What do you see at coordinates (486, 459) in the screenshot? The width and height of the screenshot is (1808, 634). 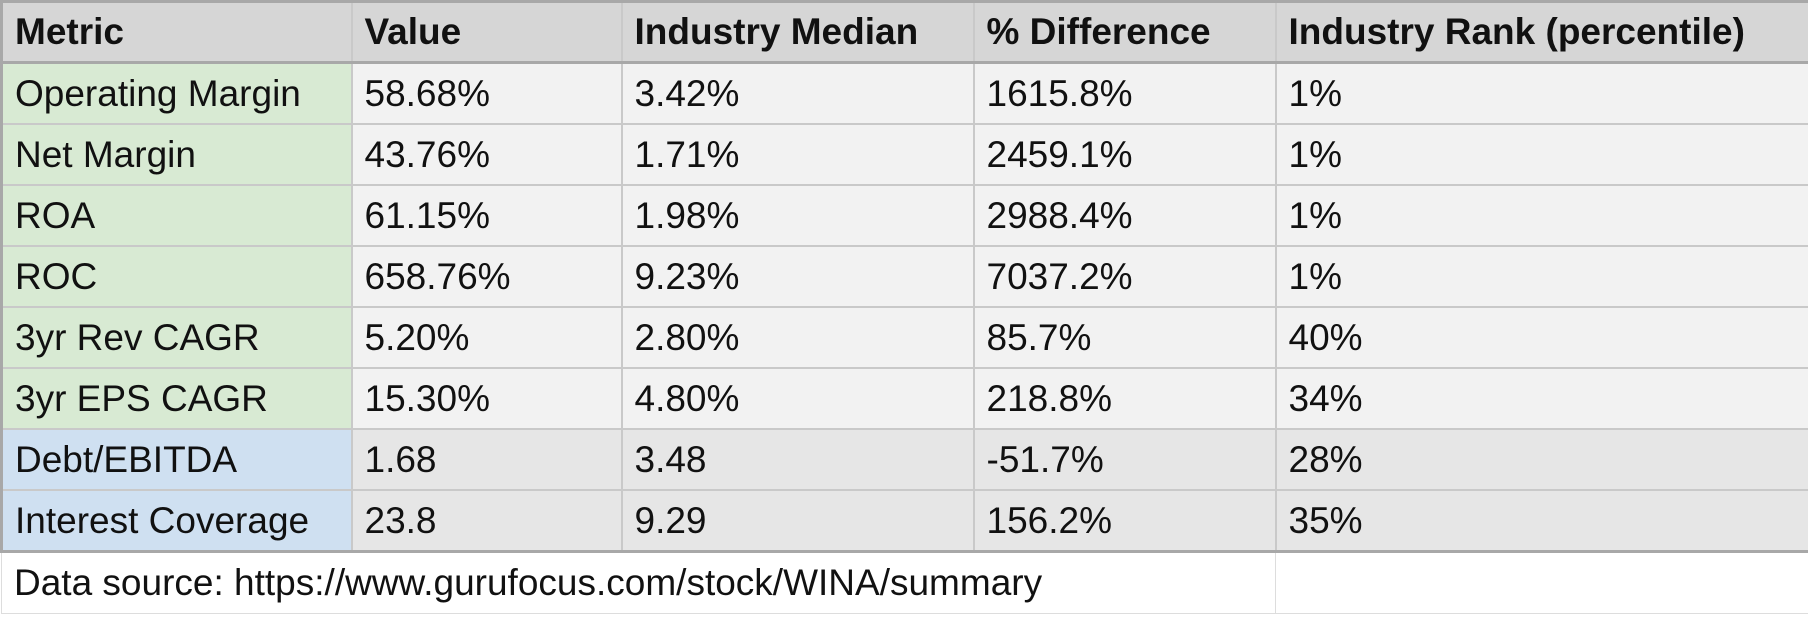 I see `value-cell: 1.68` at bounding box center [486, 459].